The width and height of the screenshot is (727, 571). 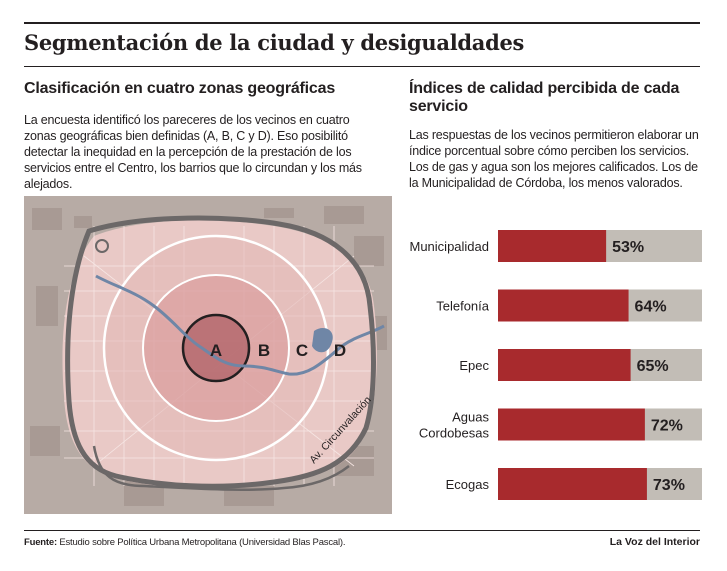 What do you see at coordinates (468, 484) in the screenshot?
I see `category-label: Ecogas` at bounding box center [468, 484].